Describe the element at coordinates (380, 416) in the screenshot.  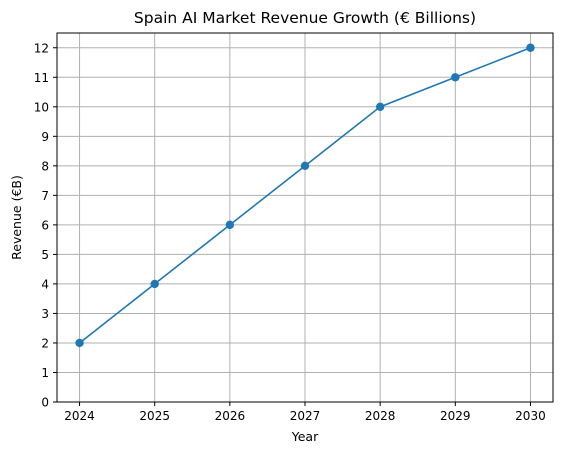
I see `x-tick-label: 2028` at that location.